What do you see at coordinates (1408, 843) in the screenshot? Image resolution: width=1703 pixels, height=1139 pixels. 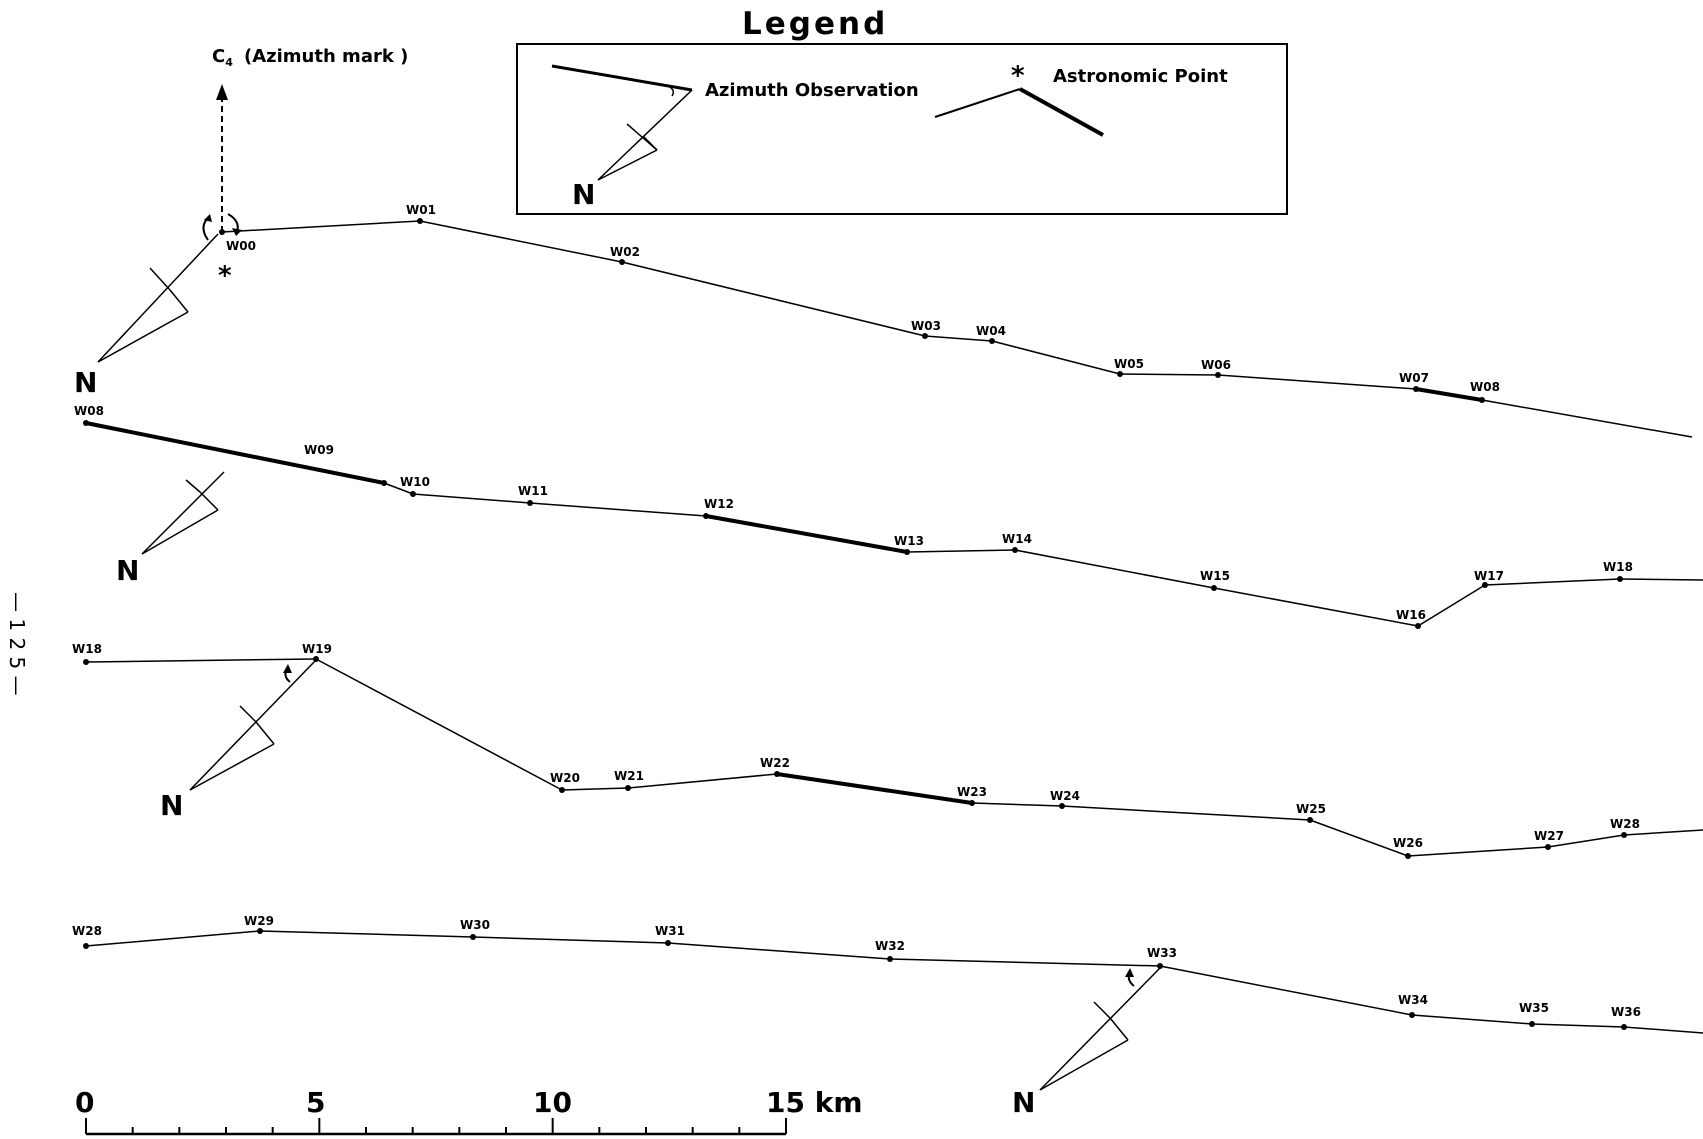 I see `station-label: W26` at bounding box center [1408, 843].